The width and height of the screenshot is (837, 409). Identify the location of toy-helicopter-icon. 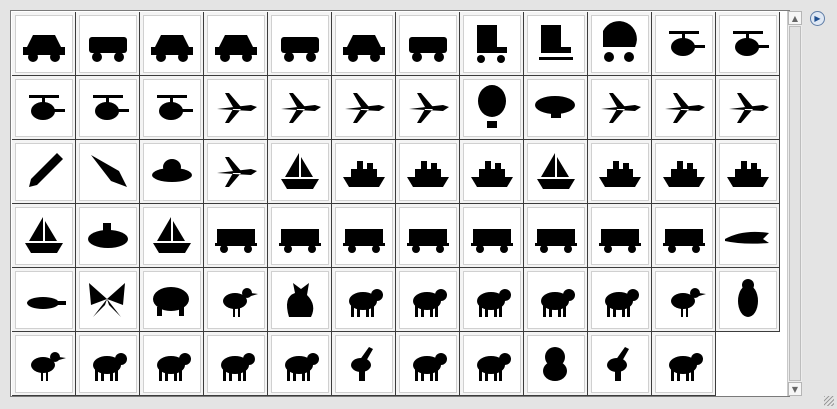
(46, 107).